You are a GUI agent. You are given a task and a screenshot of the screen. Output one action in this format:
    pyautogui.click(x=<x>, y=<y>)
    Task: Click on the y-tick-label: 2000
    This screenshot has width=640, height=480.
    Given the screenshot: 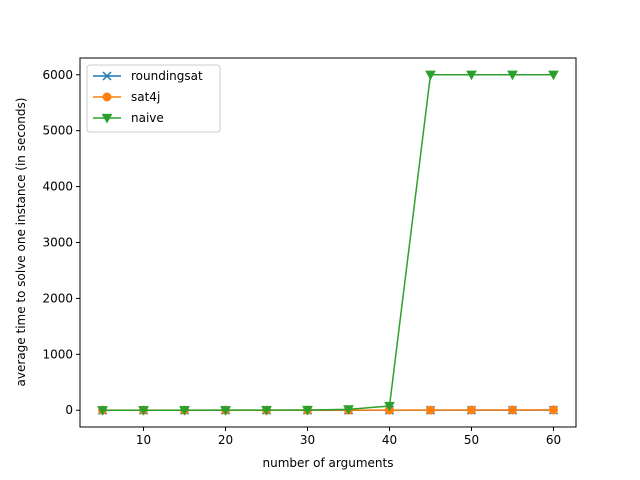 What is the action you would take?
    pyautogui.click(x=57, y=298)
    